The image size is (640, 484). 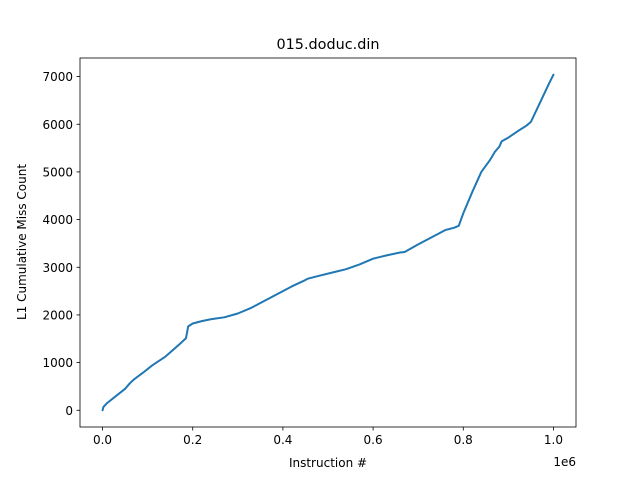 What do you see at coordinates (328, 45) in the screenshot?
I see `chart-title: 015.doduc.din` at bounding box center [328, 45].